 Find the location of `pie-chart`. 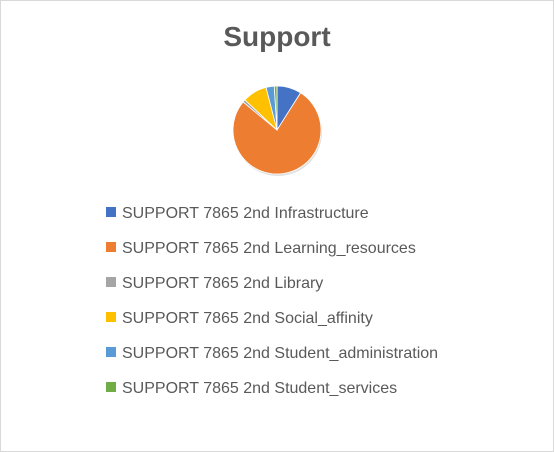

pie-chart is located at coordinates (277, 130).